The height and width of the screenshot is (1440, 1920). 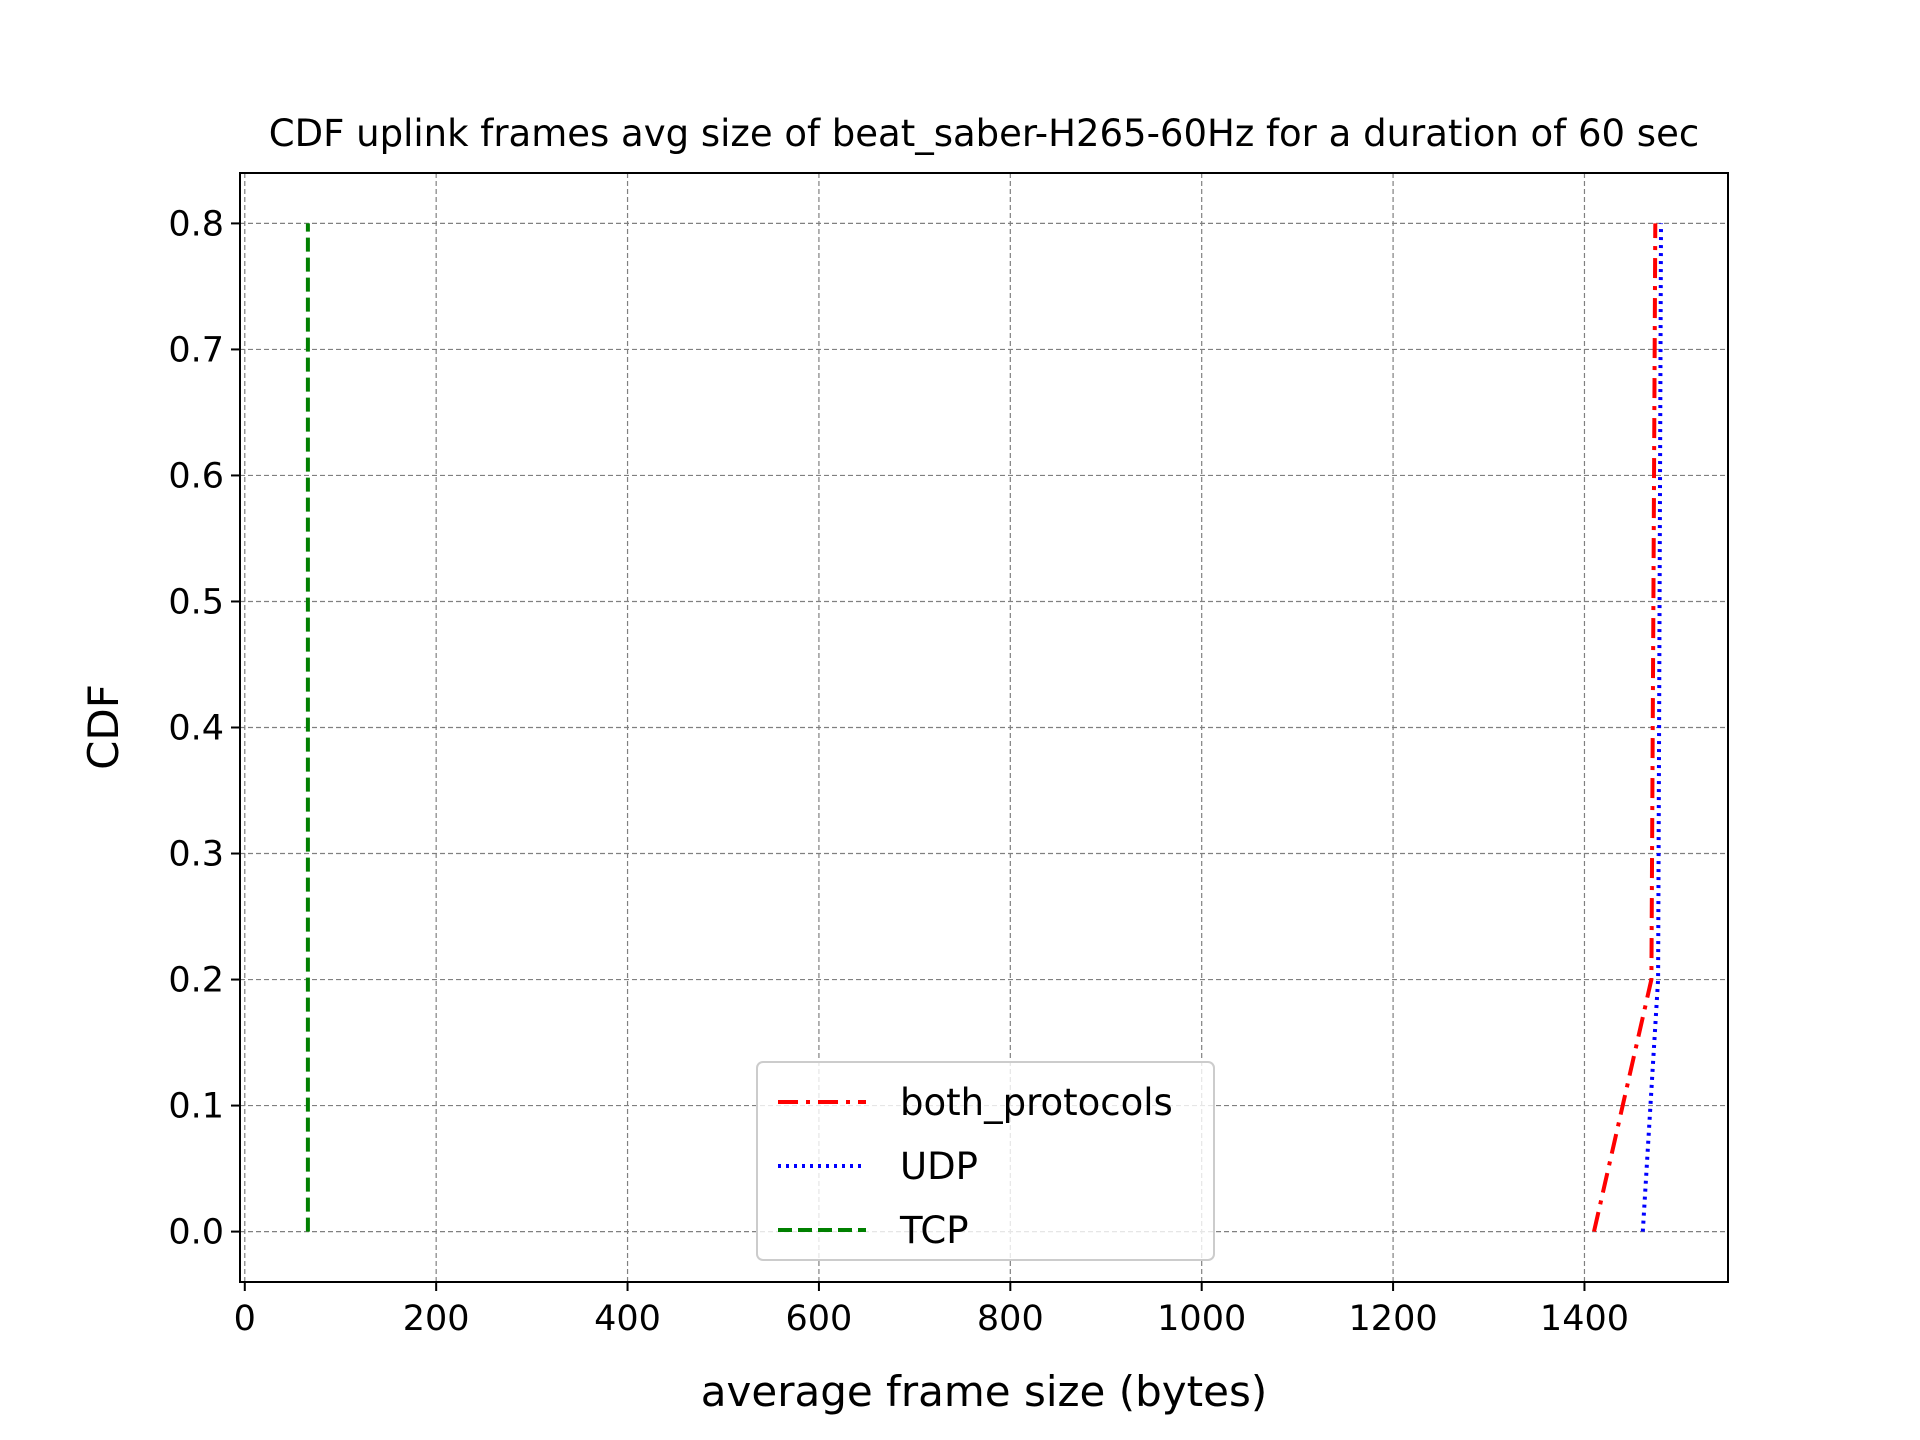 What do you see at coordinates (196, 855) in the screenshot?
I see `y-tick-label: 0.3` at bounding box center [196, 855].